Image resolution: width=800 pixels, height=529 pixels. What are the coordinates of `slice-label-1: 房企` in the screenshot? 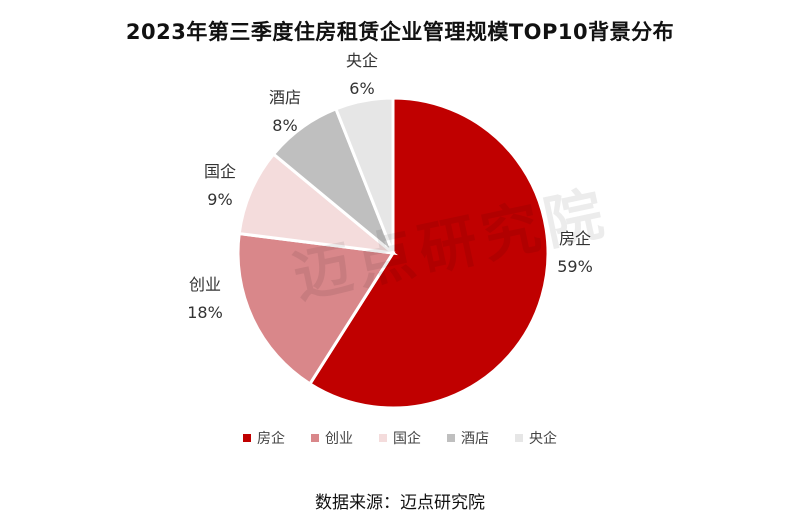 It's located at (575, 238).